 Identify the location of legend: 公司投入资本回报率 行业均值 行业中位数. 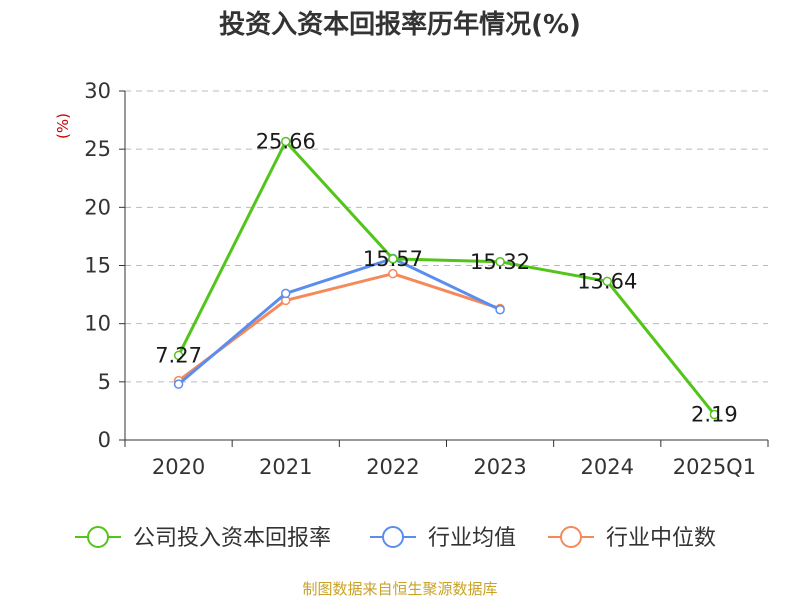
(395, 538).